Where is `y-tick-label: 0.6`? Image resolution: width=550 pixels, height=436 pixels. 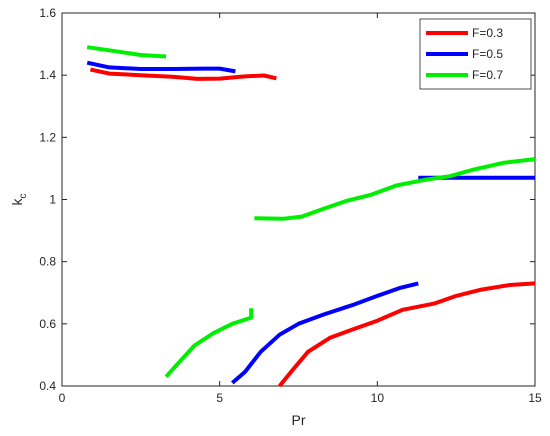 y-tick-label: 0.6 is located at coordinates (47, 324).